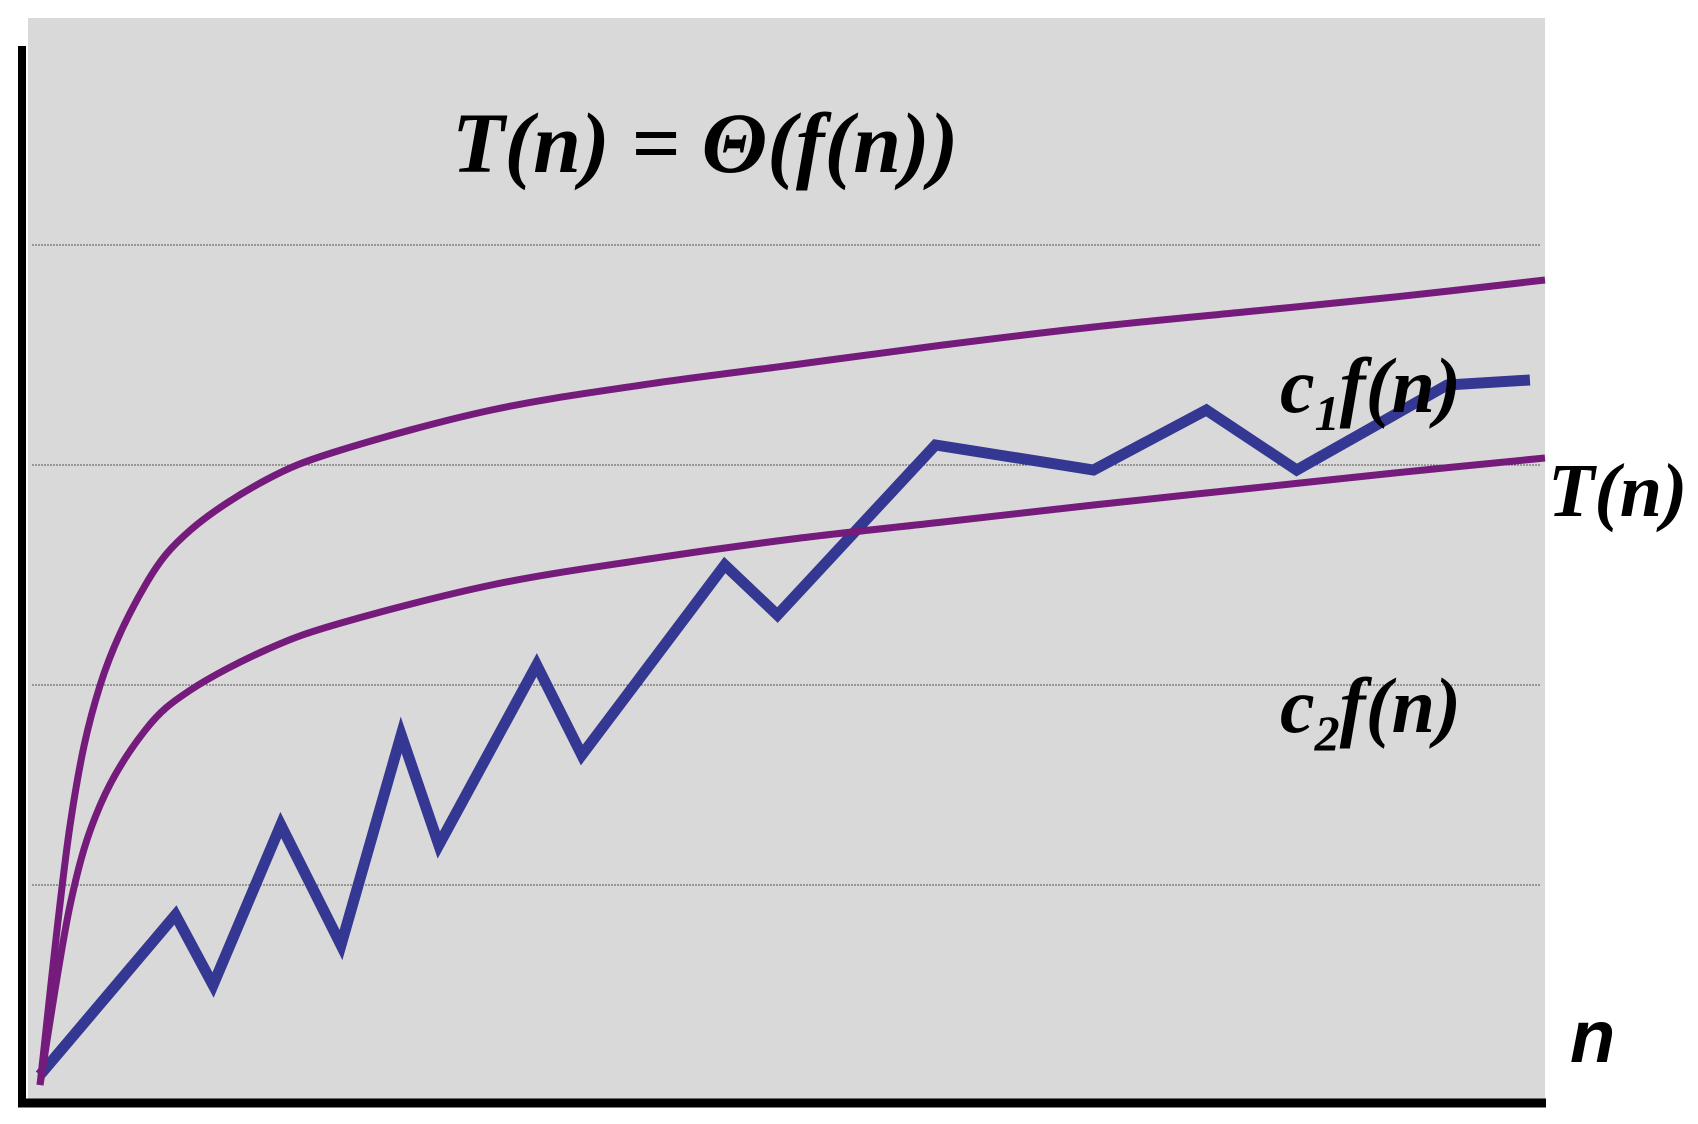 The image size is (1698, 1124). Describe the element at coordinates (1370, 711) in the screenshot. I see `series-label-c2f: c2f(n)` at that location.